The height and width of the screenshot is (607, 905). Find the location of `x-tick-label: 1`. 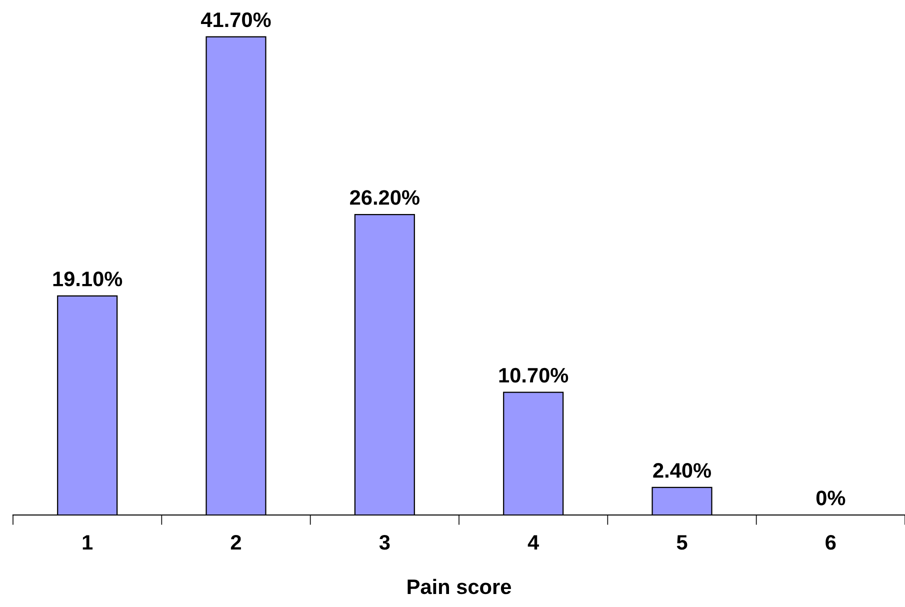

x-tick-label: 1 is located at coordinates (87, 542).